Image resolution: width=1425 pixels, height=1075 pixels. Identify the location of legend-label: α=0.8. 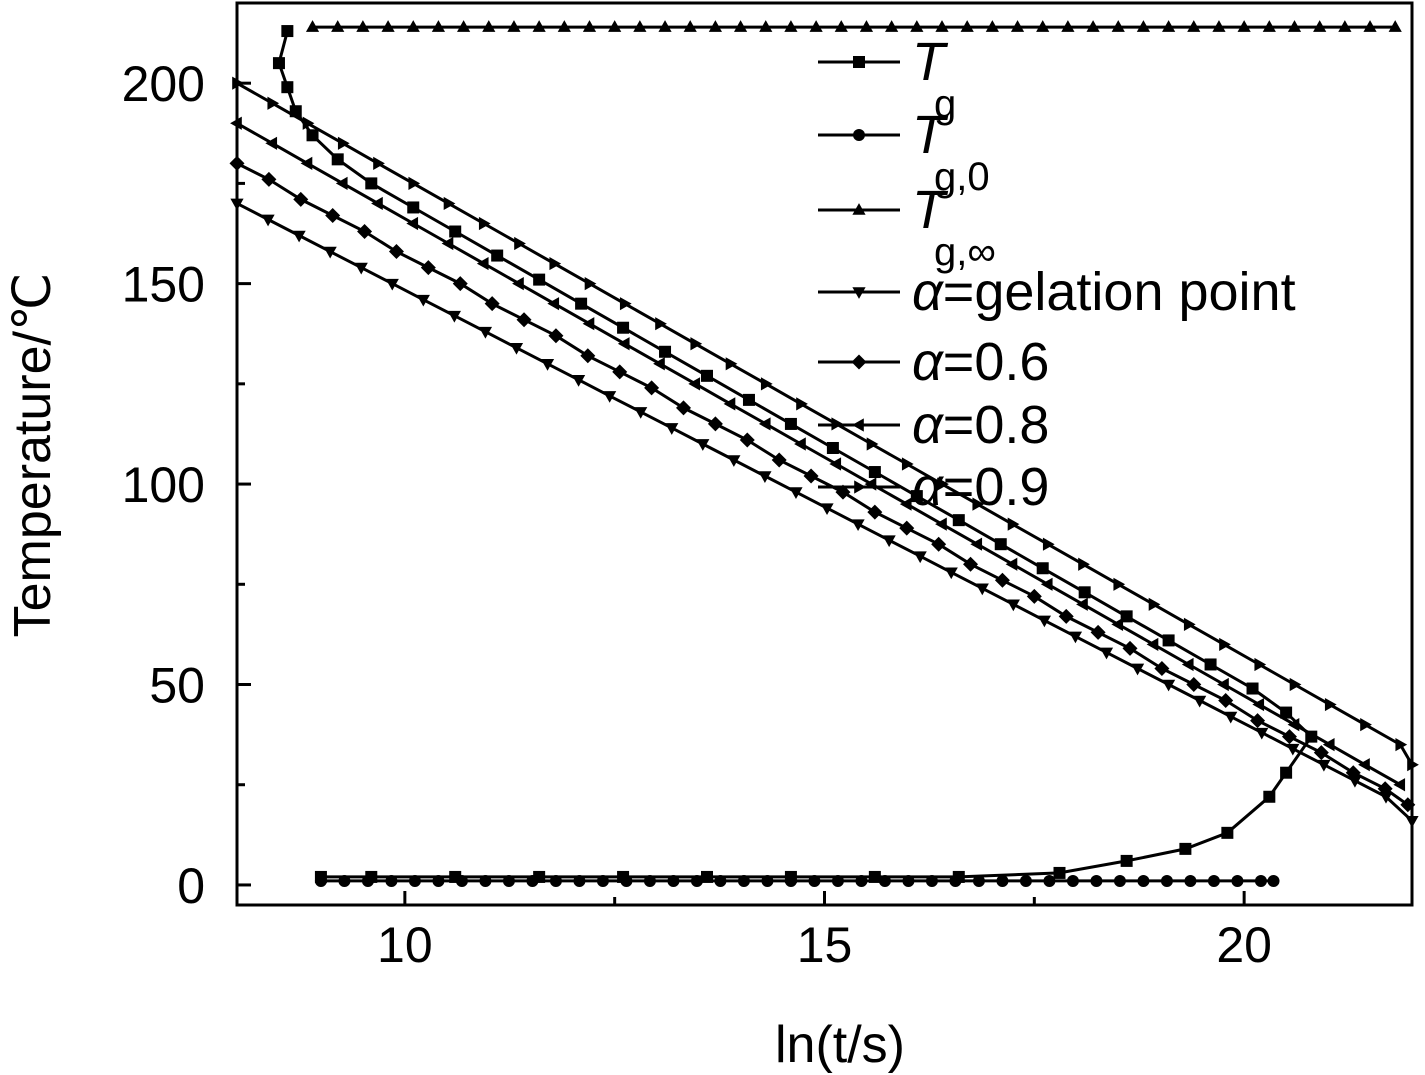
(980, 425).